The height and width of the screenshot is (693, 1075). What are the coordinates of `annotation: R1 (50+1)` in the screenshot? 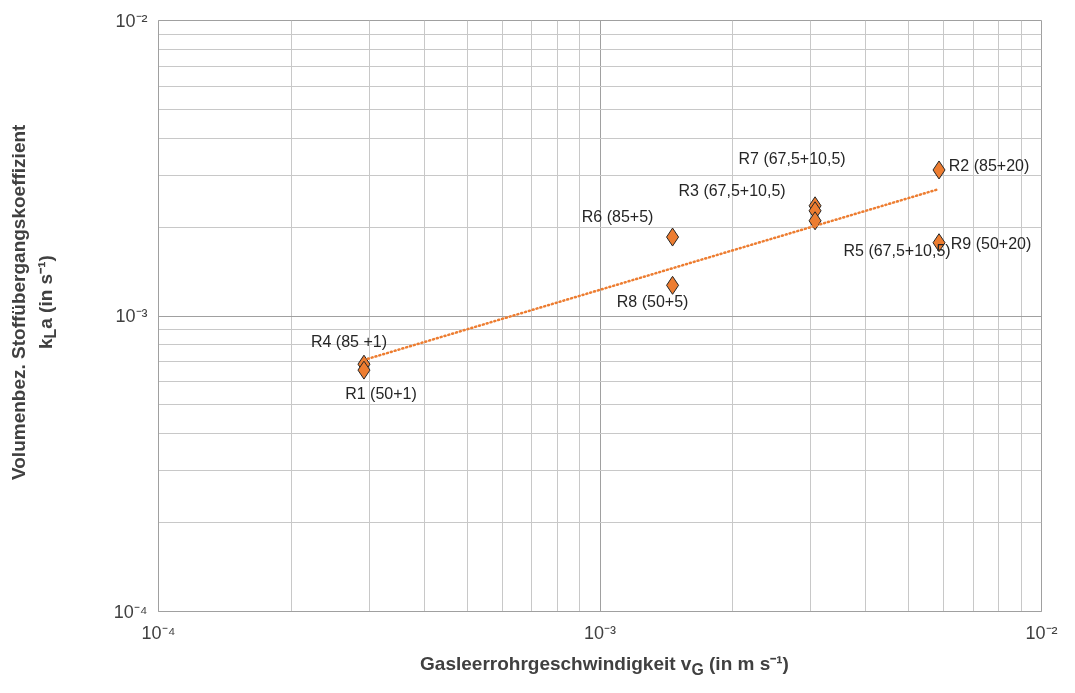 It's located at (381, 393).